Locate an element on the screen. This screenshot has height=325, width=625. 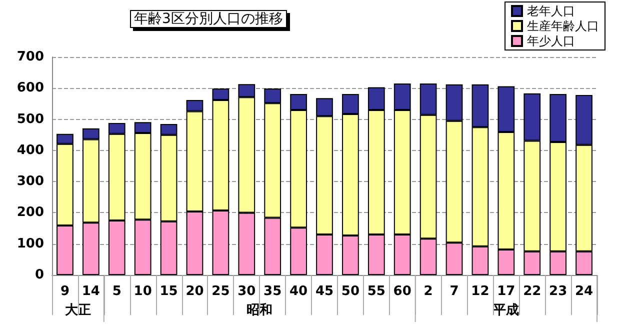
x-tick-label: 12 is located at coordinates (480, 291).